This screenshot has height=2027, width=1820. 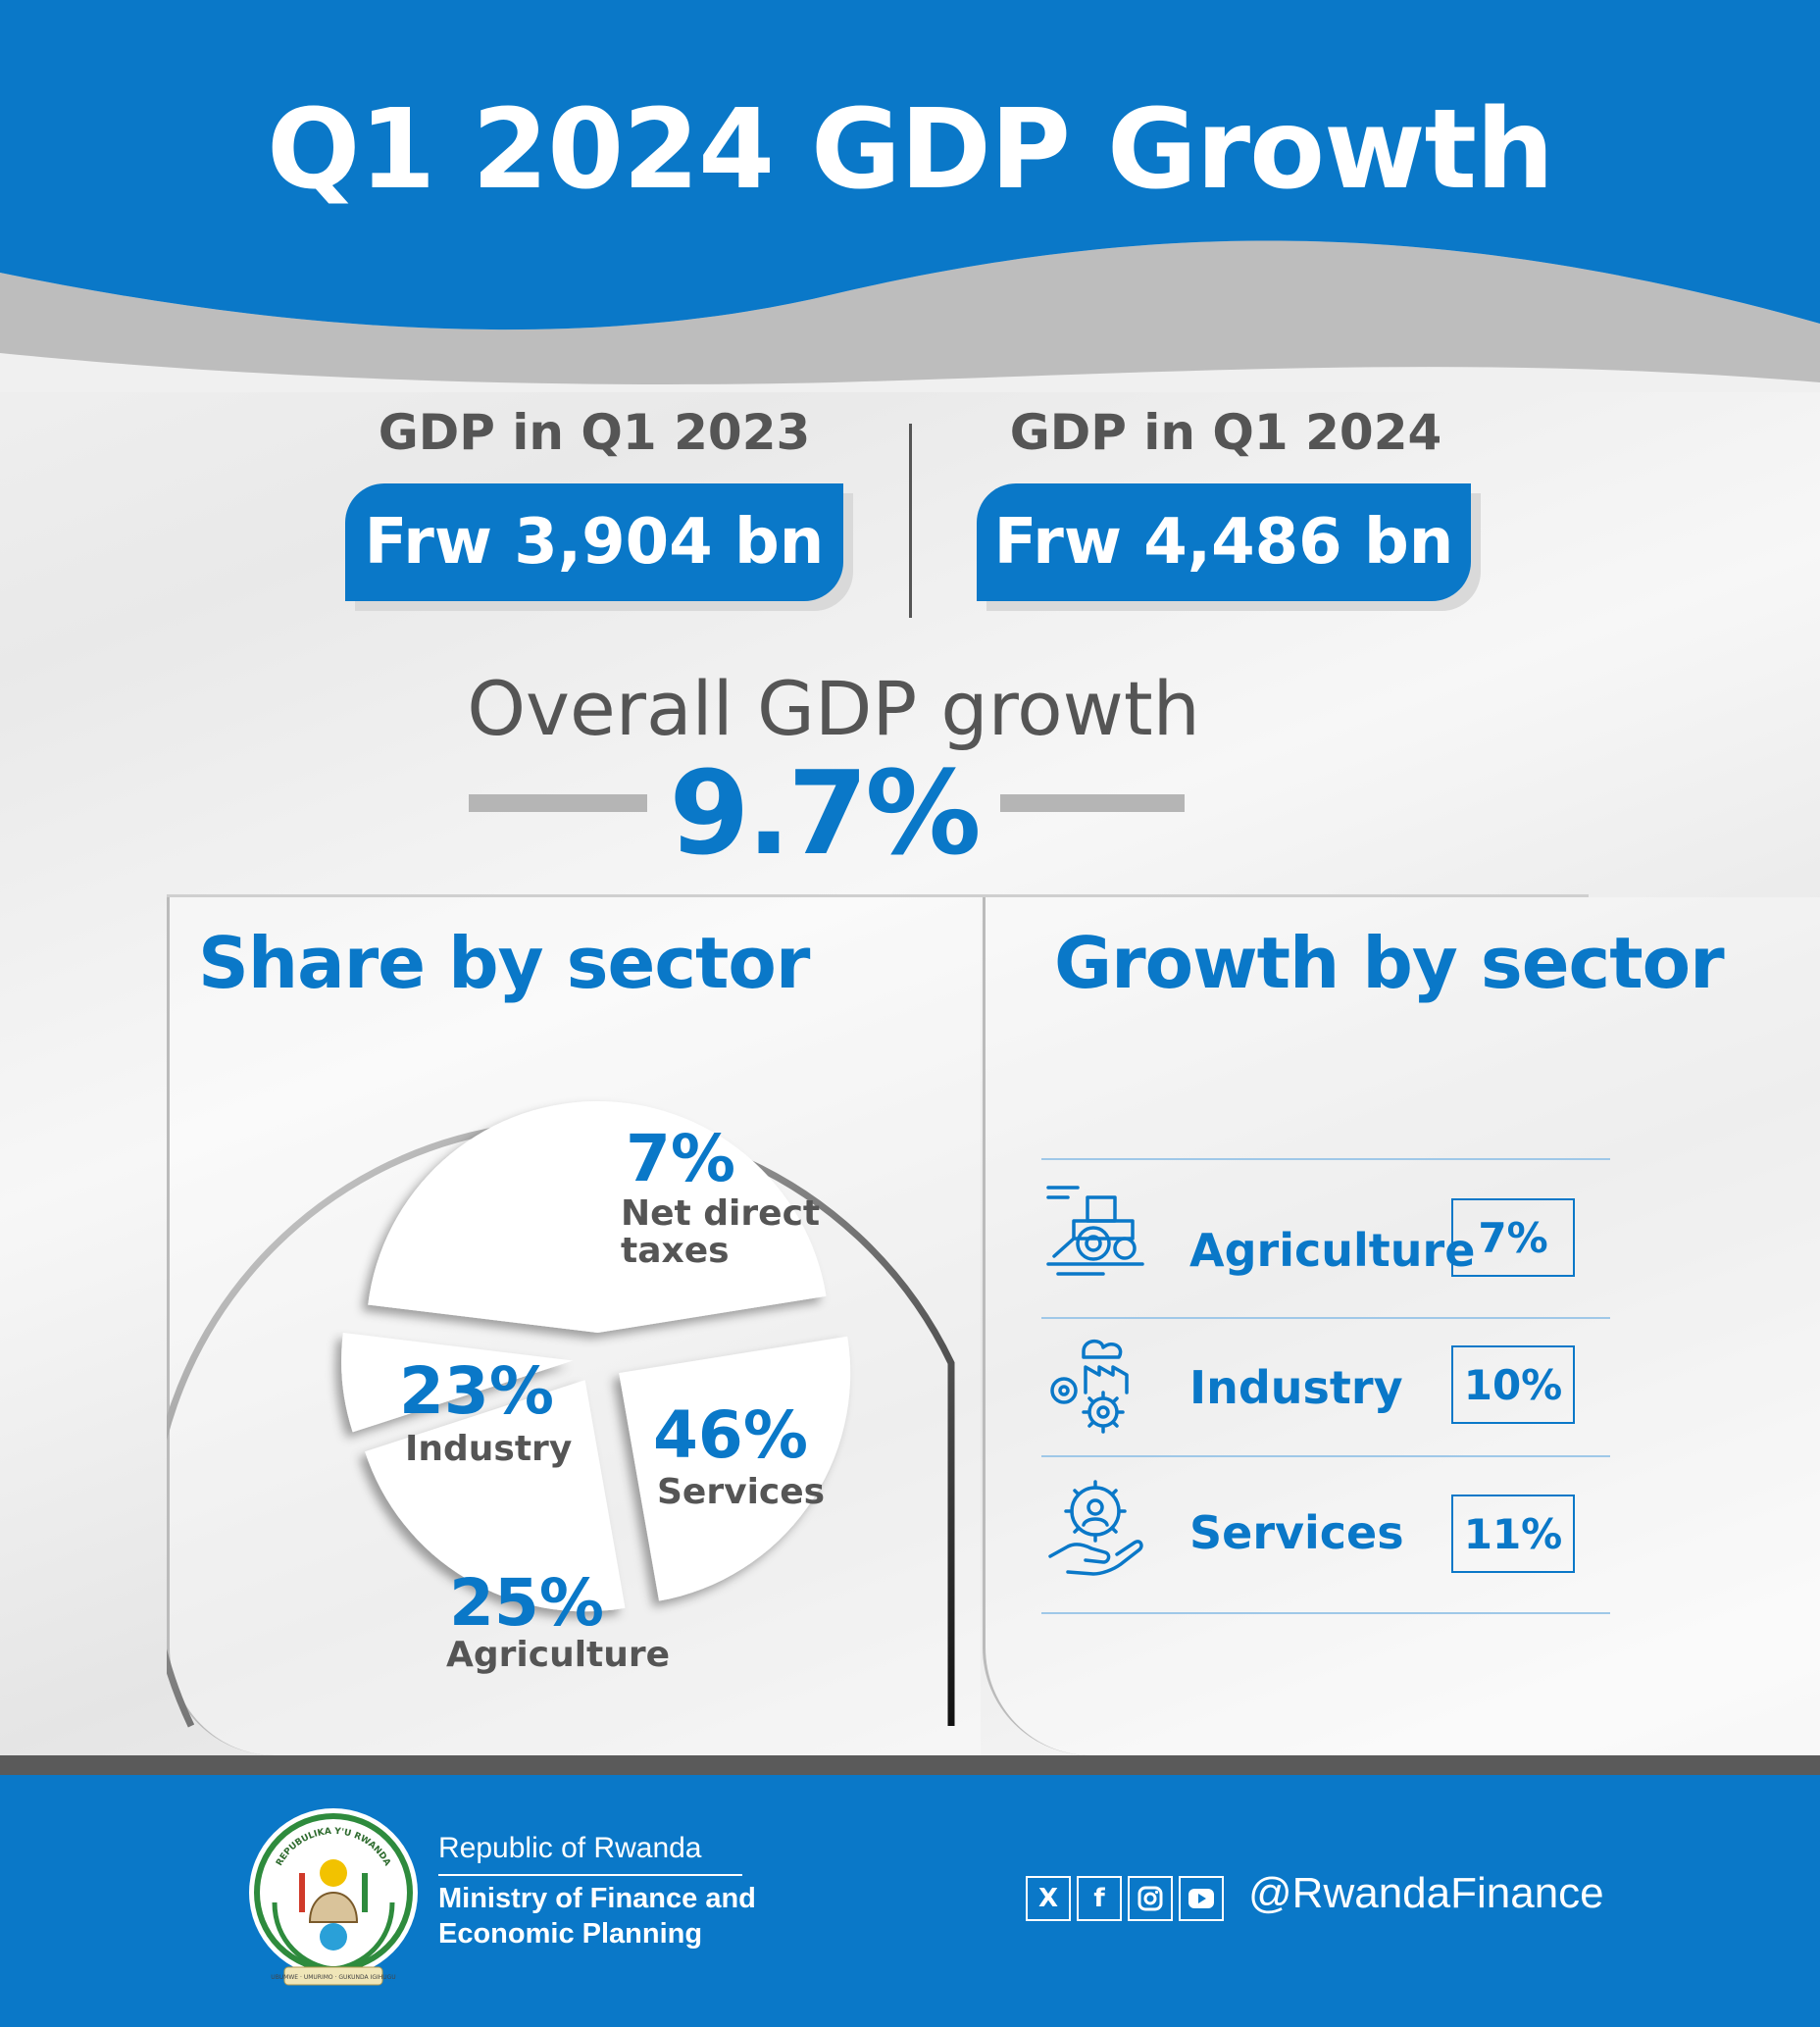 What do you see at coordinates (526, 1603) in the screenshot?
I see `slice-agriculture-pct: 25%` at bounding box center [526, 1603].